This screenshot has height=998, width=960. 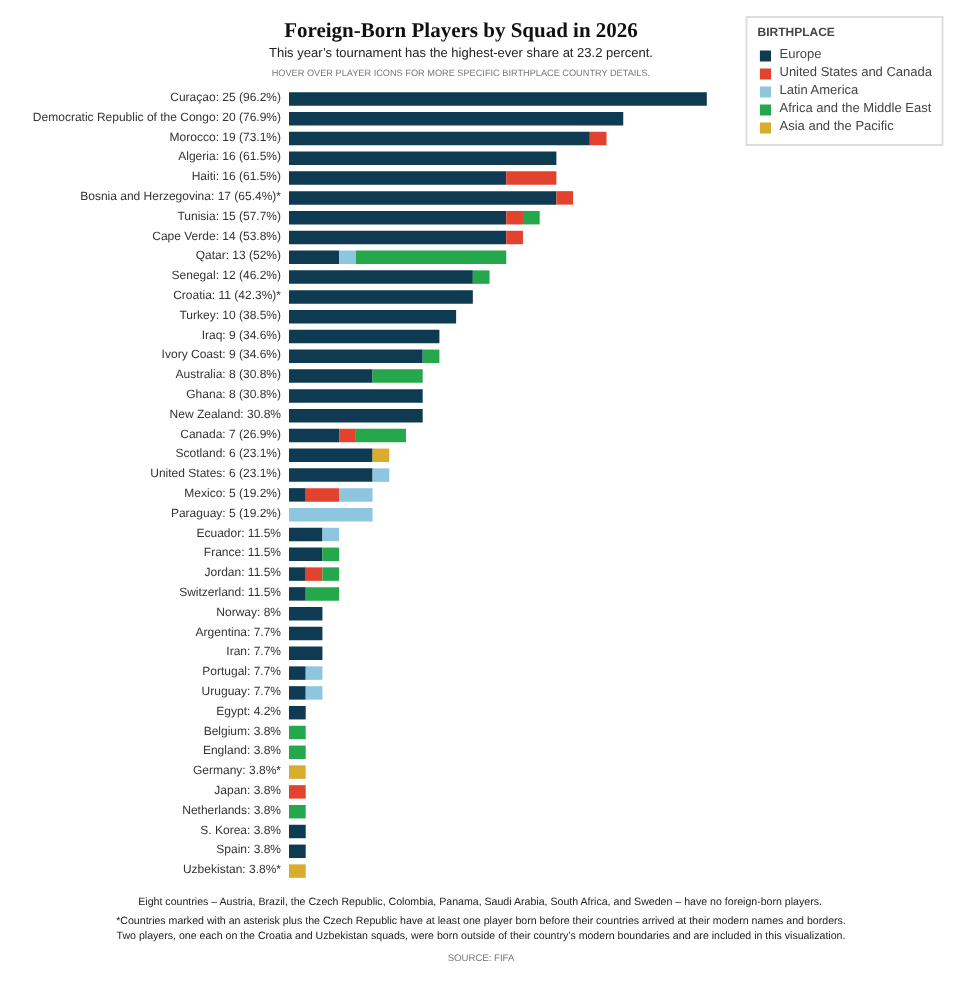 What do you see at coordinates (461, 32) in the screenshot?
I see `chart-title: Foreign-Born Players by Squad in 2026` at bounding box center [461, 32].